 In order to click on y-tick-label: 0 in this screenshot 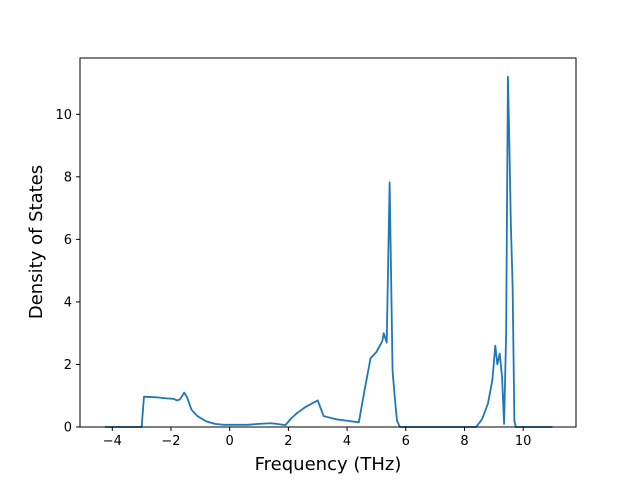, I will do `click(68, 428)`.